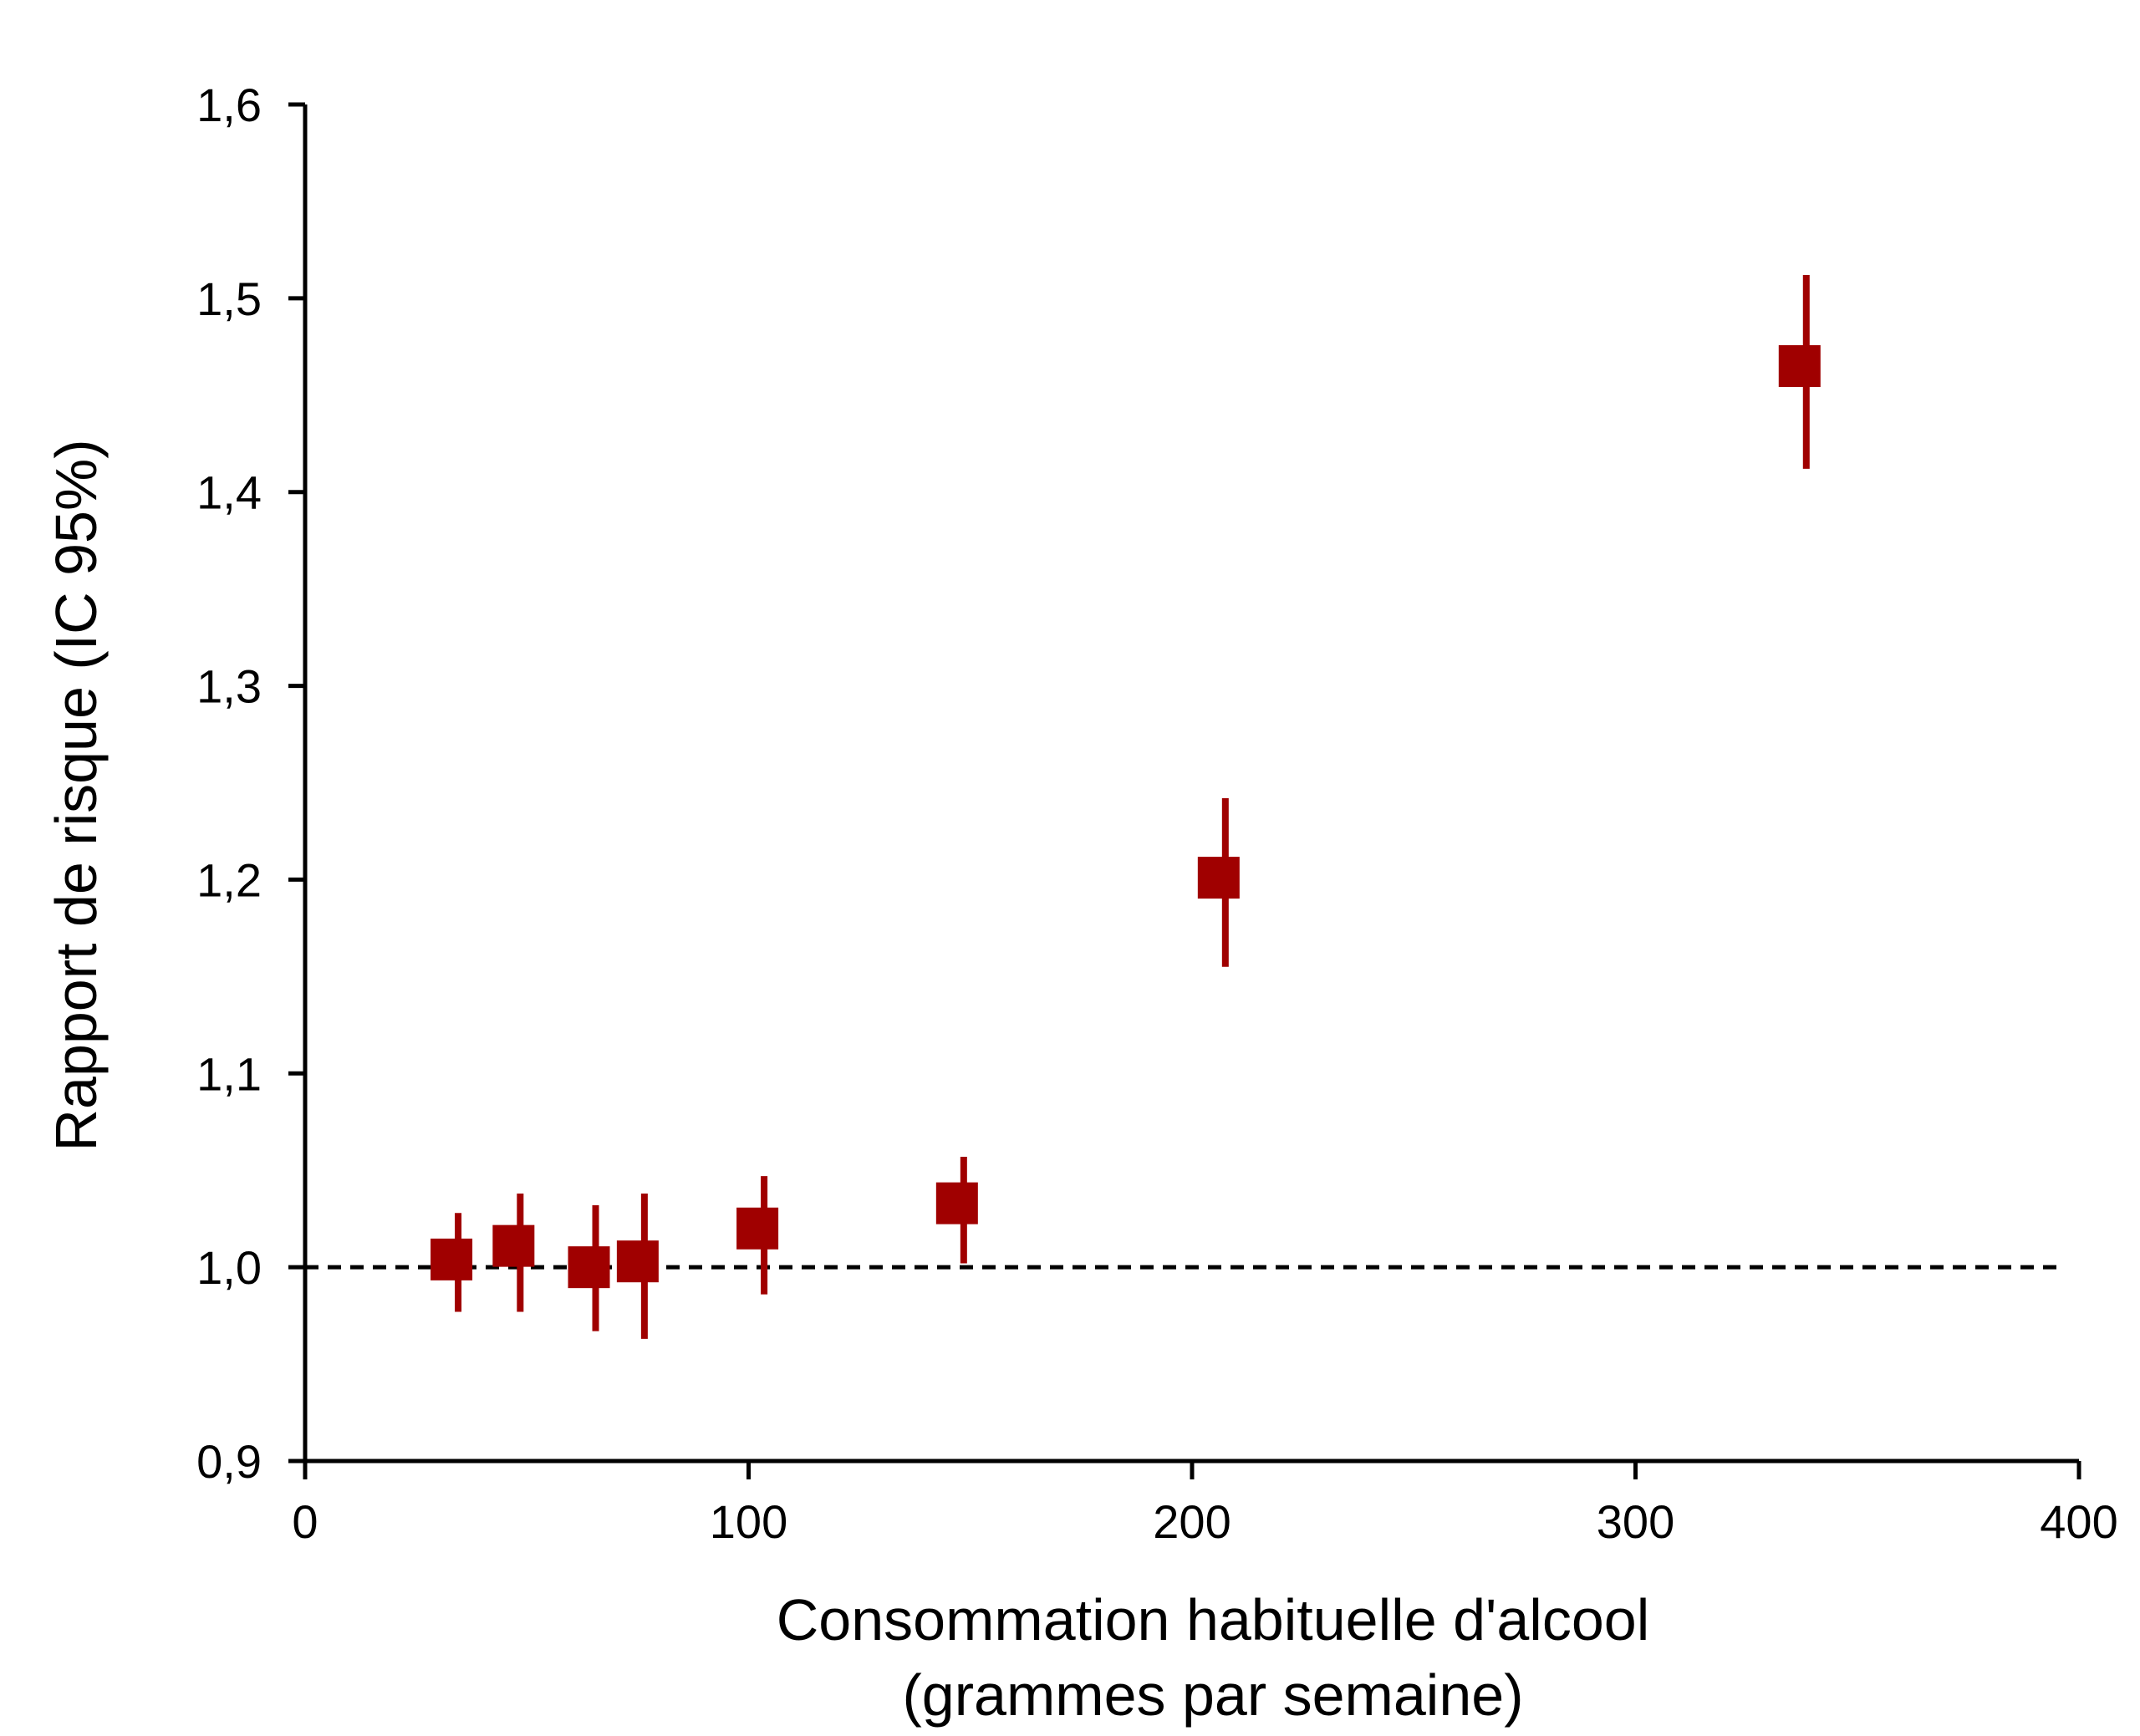 The height and width of the screenshot is (1736, 2140). I want to click on y-tick-label: 1,6, so click(229, 105).